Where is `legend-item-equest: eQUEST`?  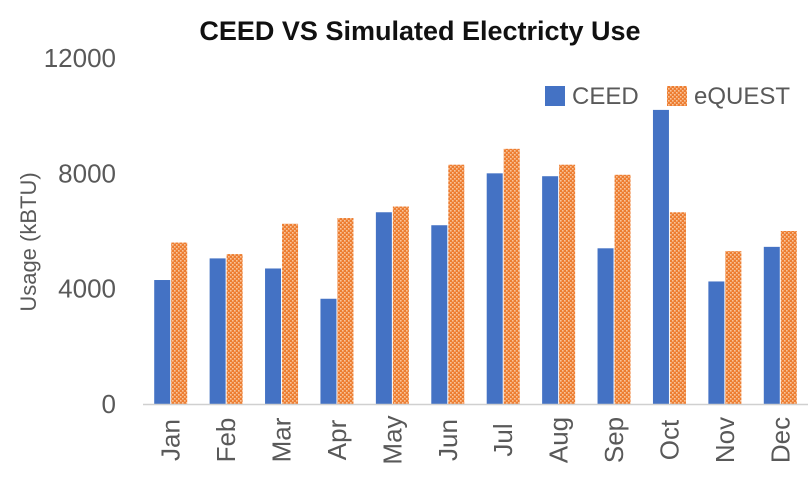
legend-item-equest: eQUEST is located at coordinates (728, 96).